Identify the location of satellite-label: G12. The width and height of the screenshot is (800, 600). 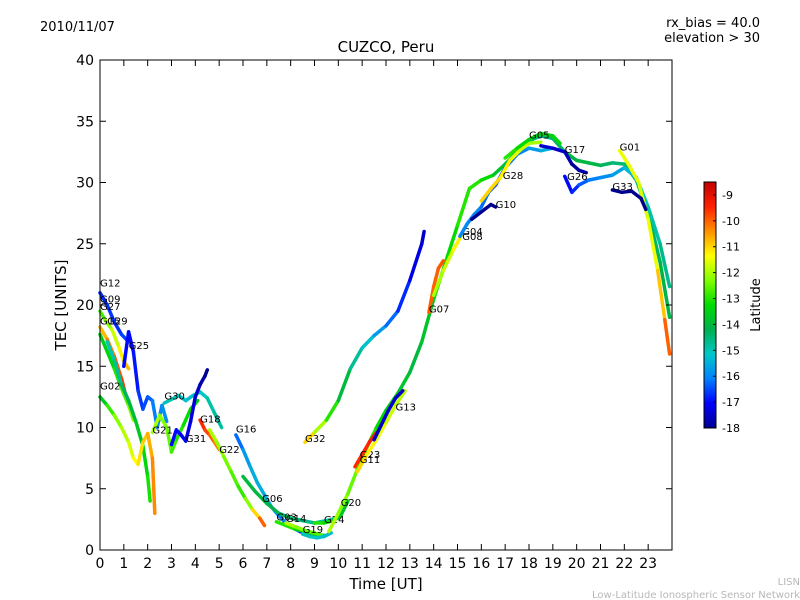
(110, 284).